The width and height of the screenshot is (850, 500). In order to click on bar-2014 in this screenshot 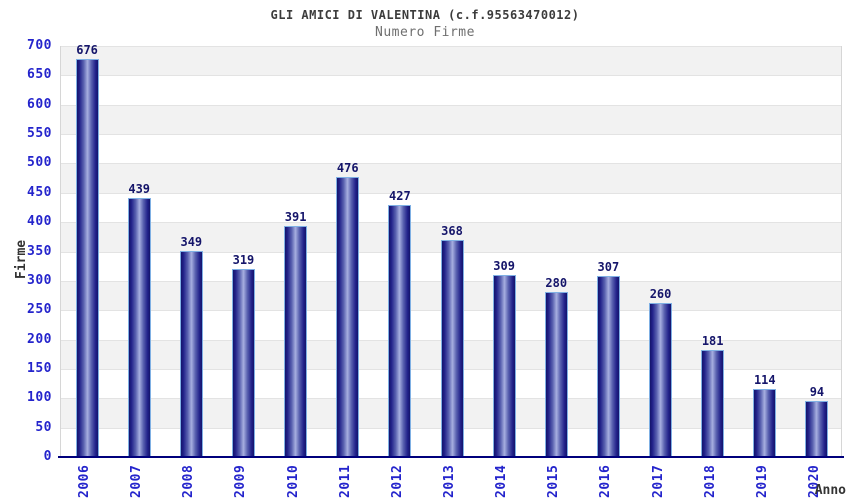, I will do `click(504, 366)`.